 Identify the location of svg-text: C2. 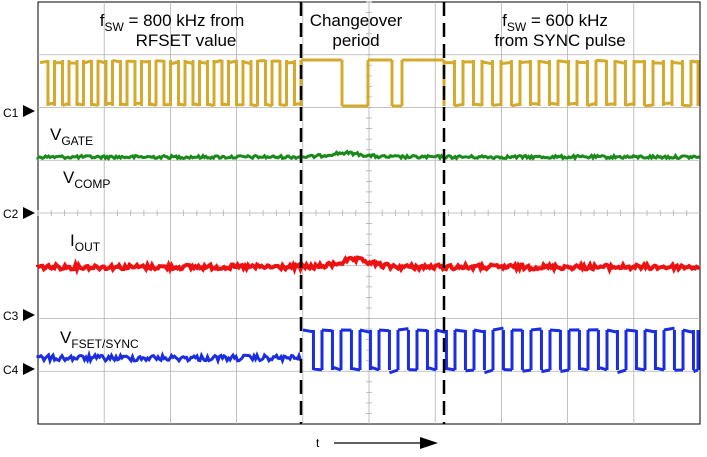
(11, 214).